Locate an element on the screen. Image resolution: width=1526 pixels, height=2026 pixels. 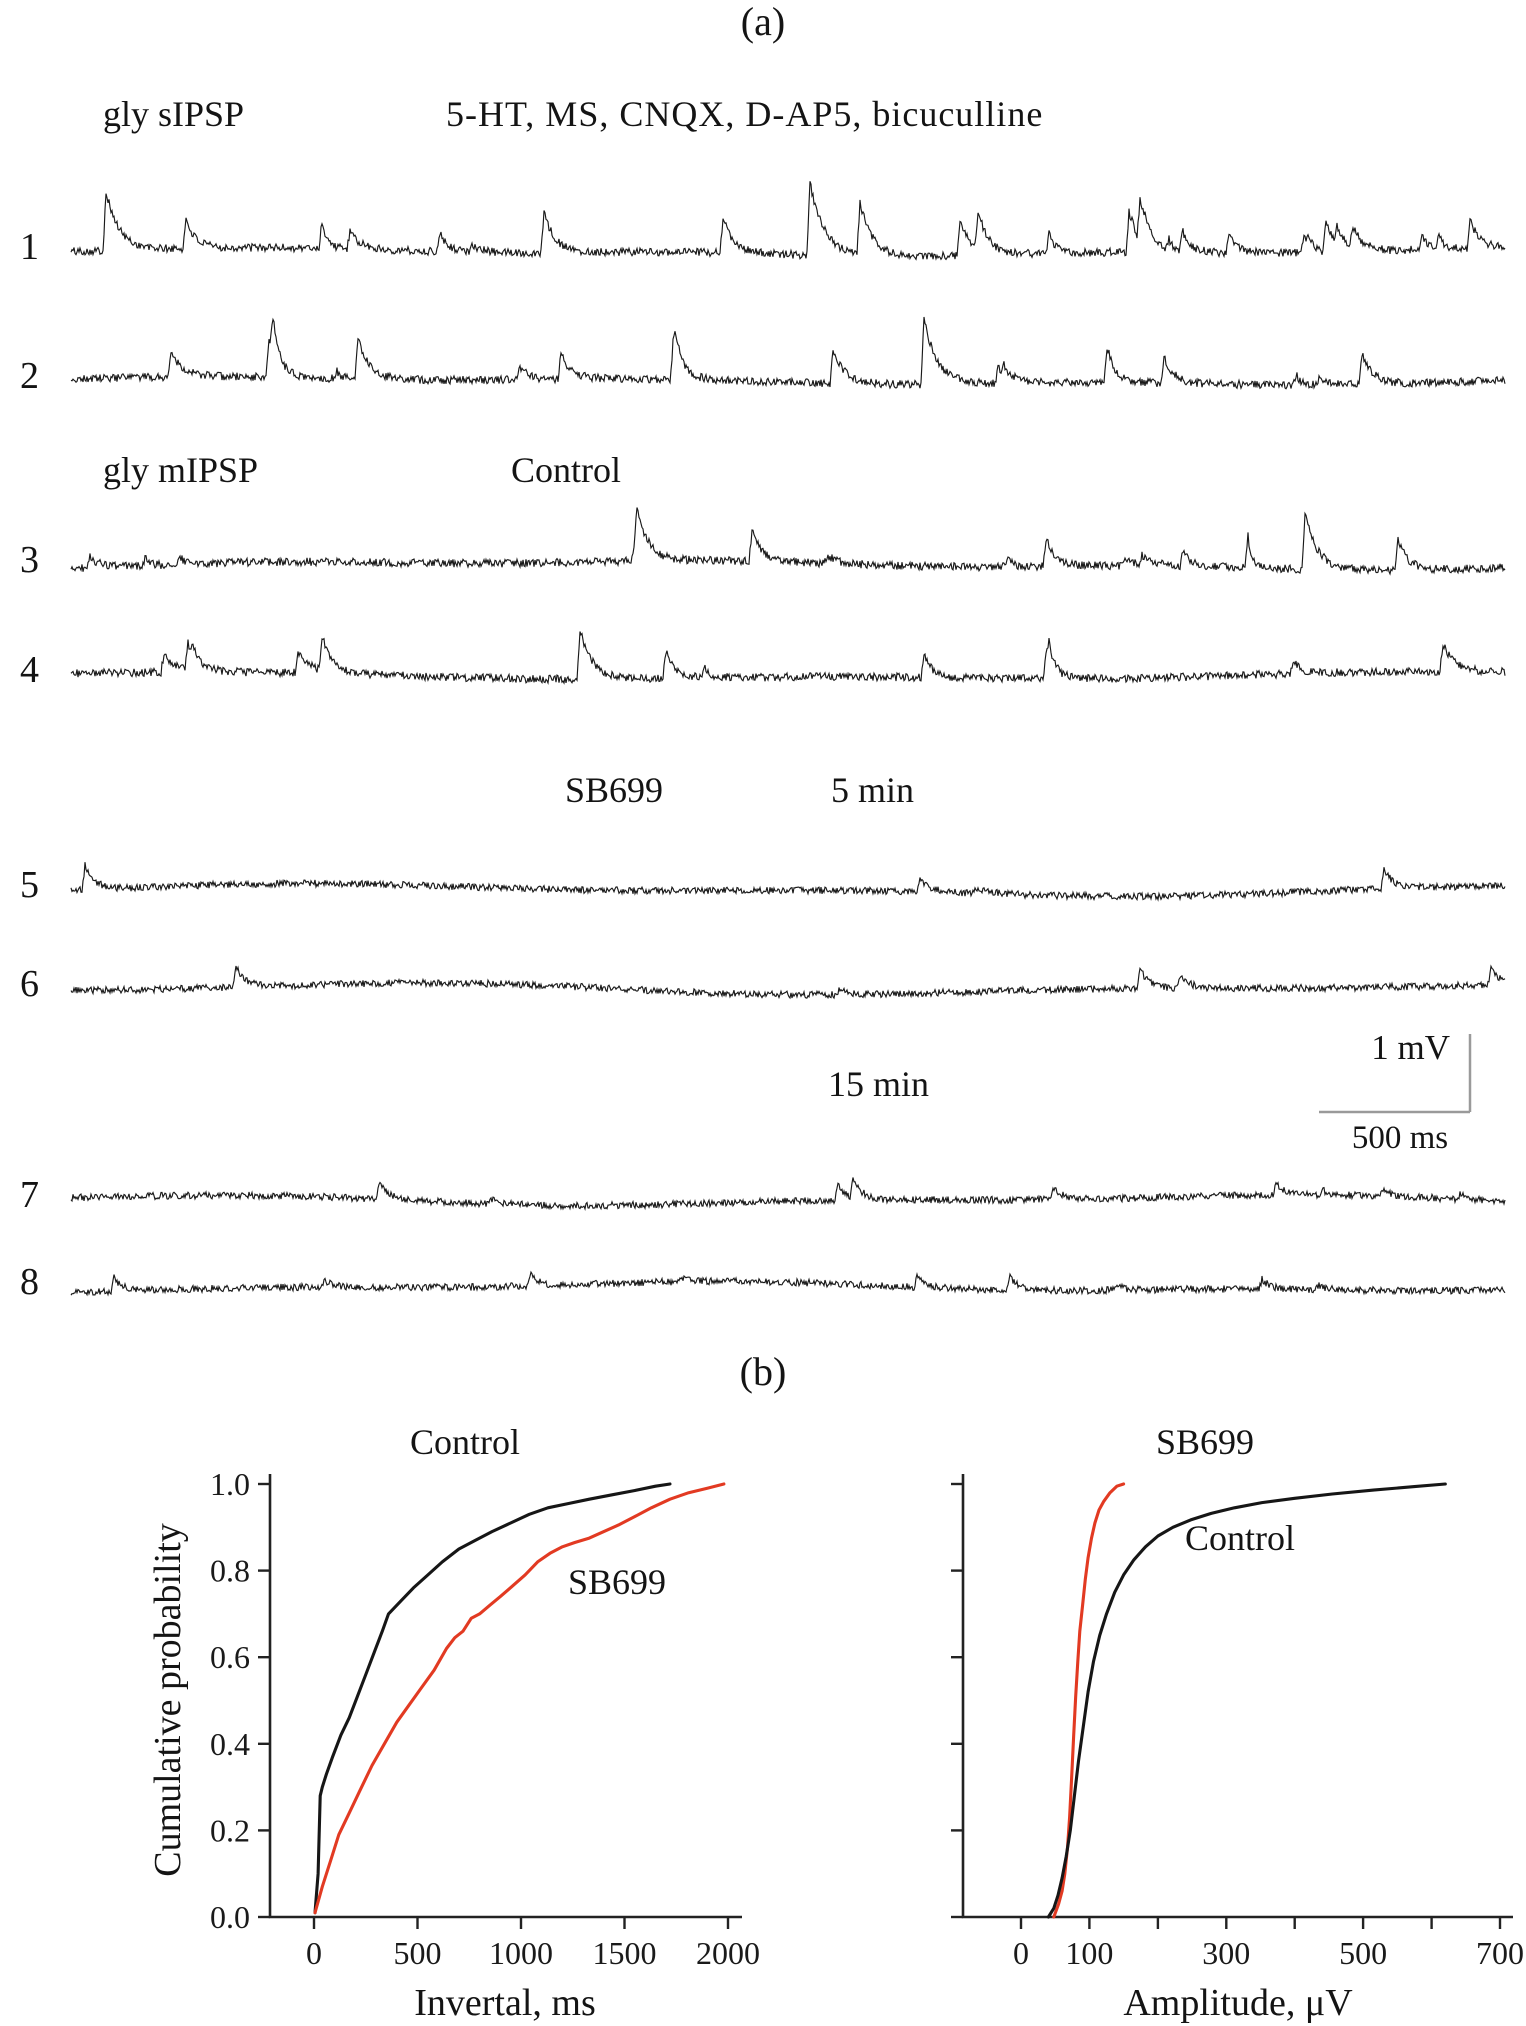
left-chart-control-annotation: Control is located at coordinates (464, 1442).